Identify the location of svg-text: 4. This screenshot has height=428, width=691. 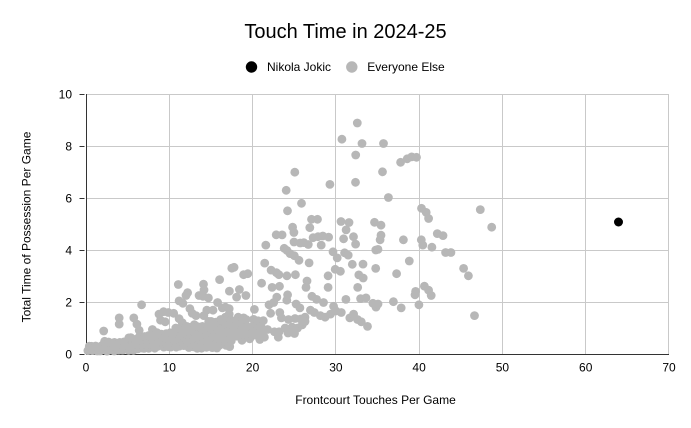
(68, 250).